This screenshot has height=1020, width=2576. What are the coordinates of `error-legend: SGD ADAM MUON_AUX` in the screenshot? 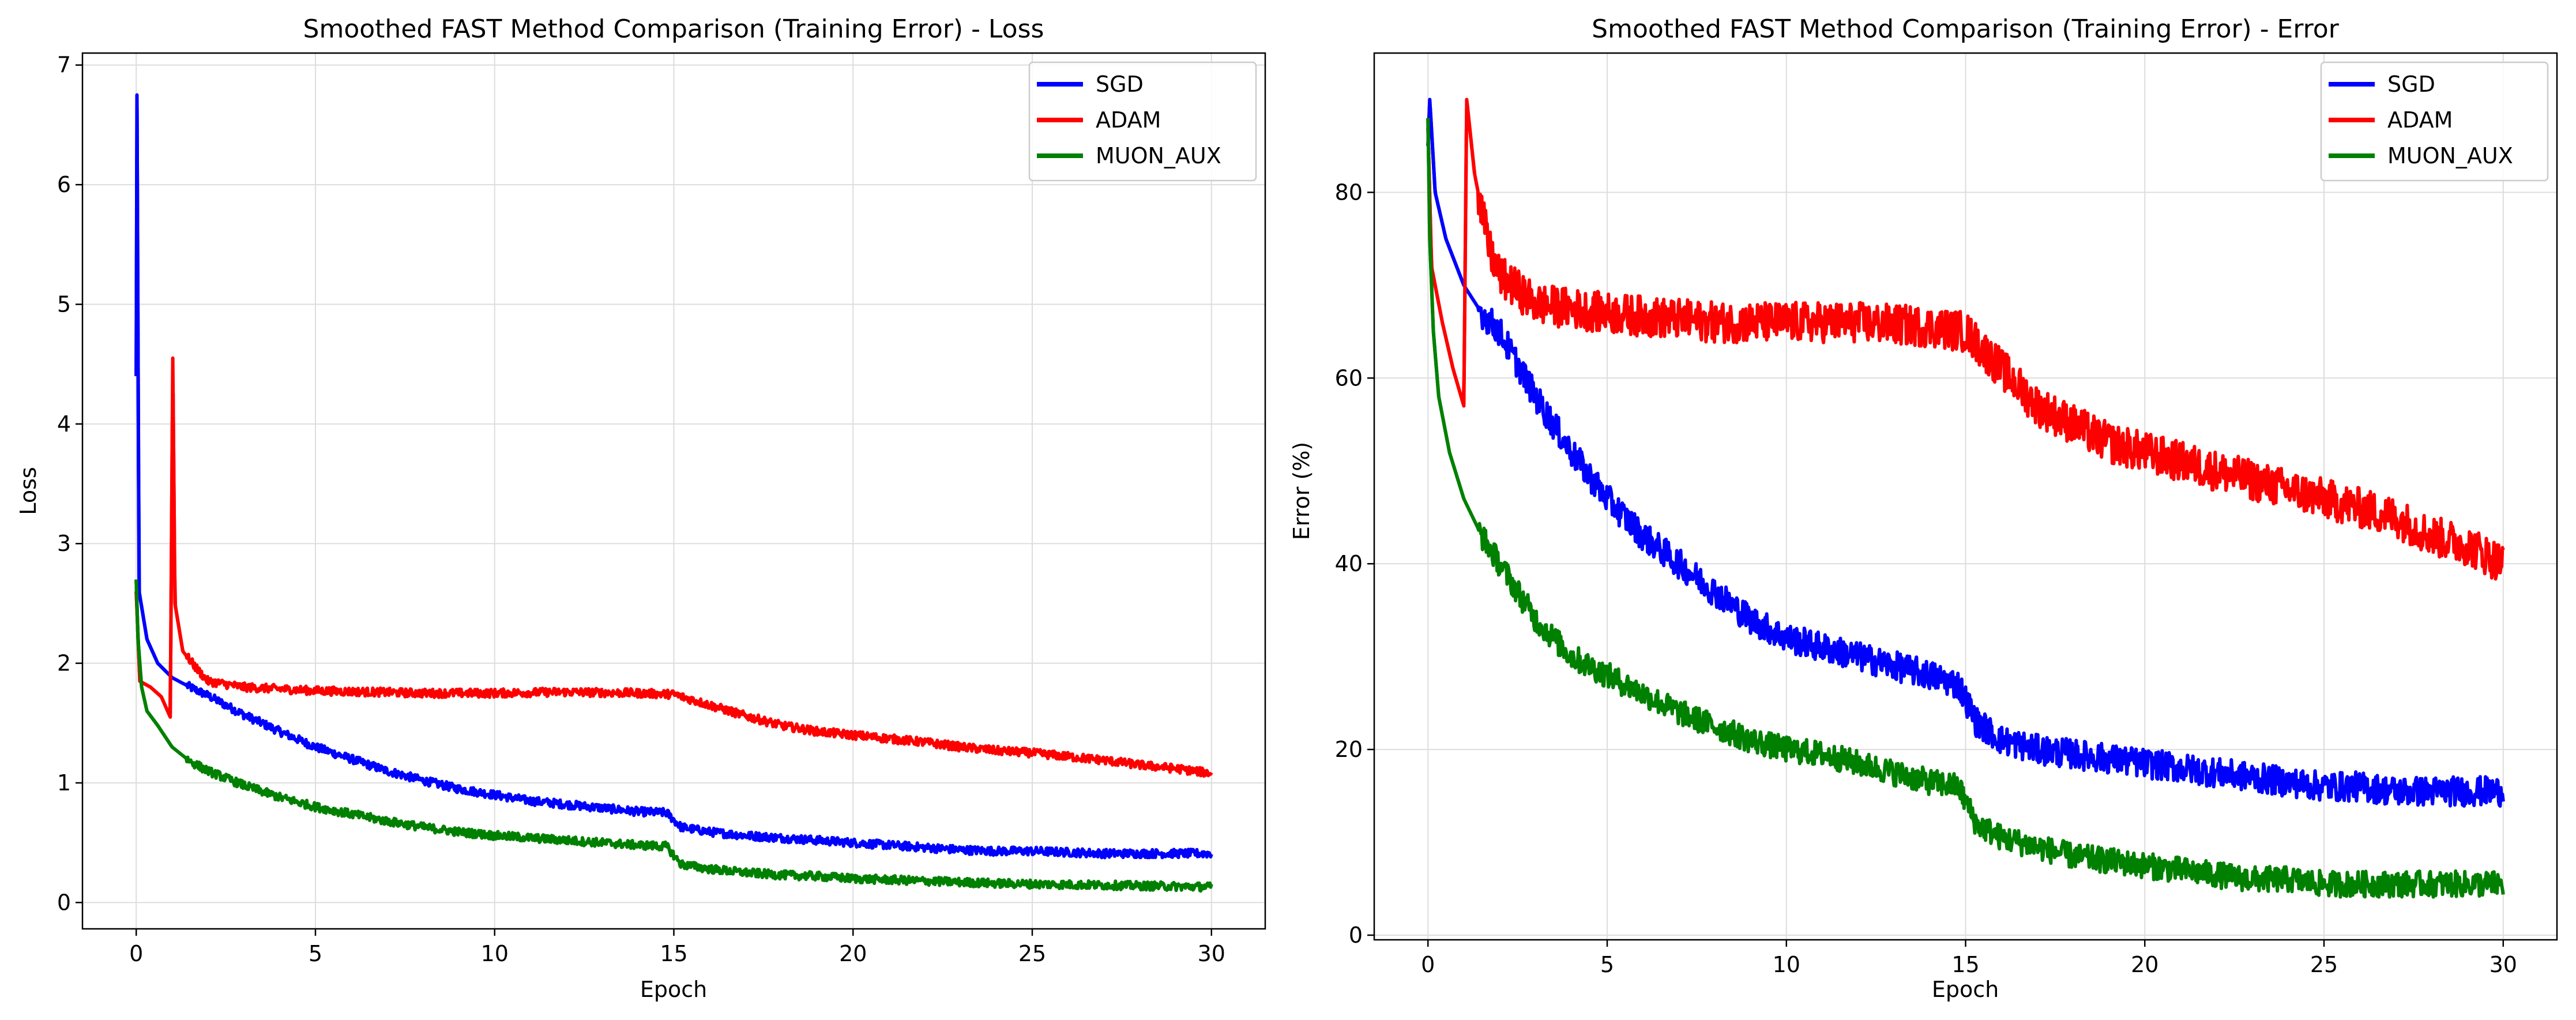 It's located at (2434, 121).